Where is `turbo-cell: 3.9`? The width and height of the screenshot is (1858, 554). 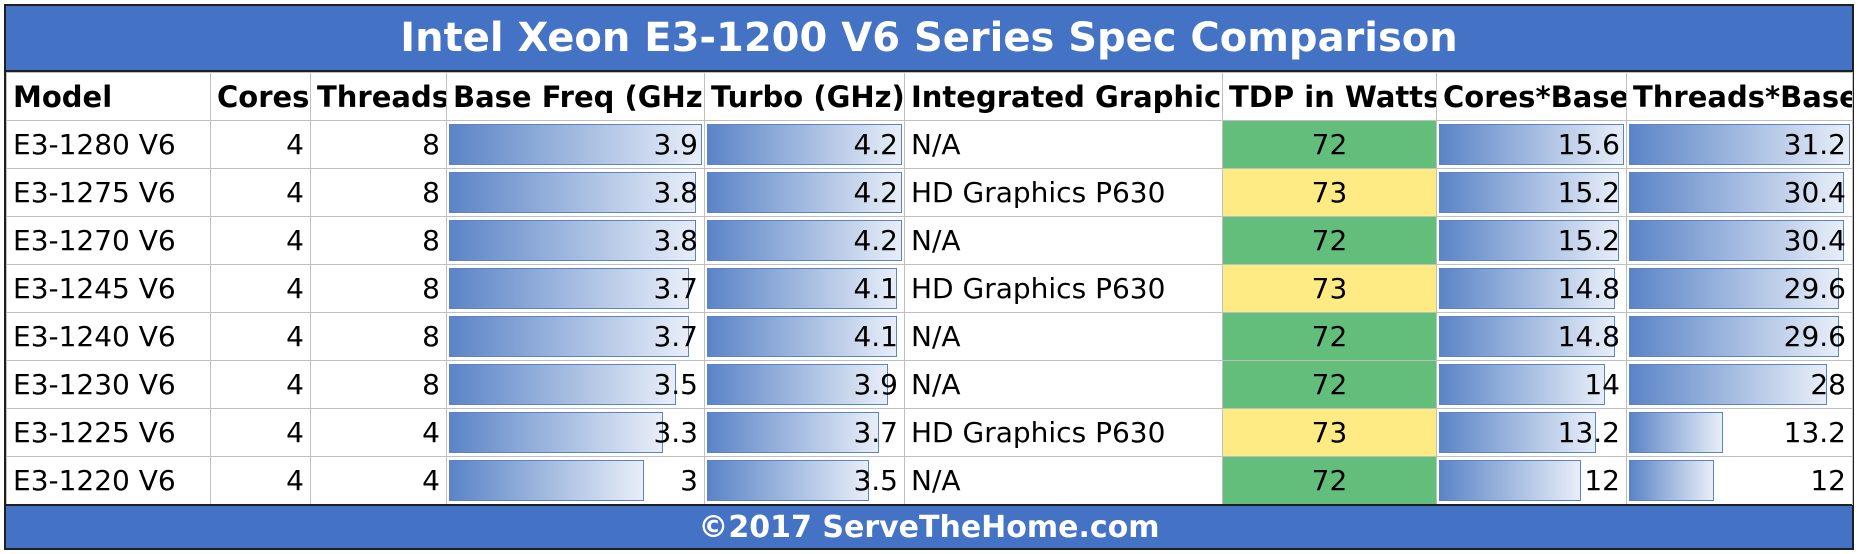
turbo-cell: 3.9 is located at coordinates (804, 384).